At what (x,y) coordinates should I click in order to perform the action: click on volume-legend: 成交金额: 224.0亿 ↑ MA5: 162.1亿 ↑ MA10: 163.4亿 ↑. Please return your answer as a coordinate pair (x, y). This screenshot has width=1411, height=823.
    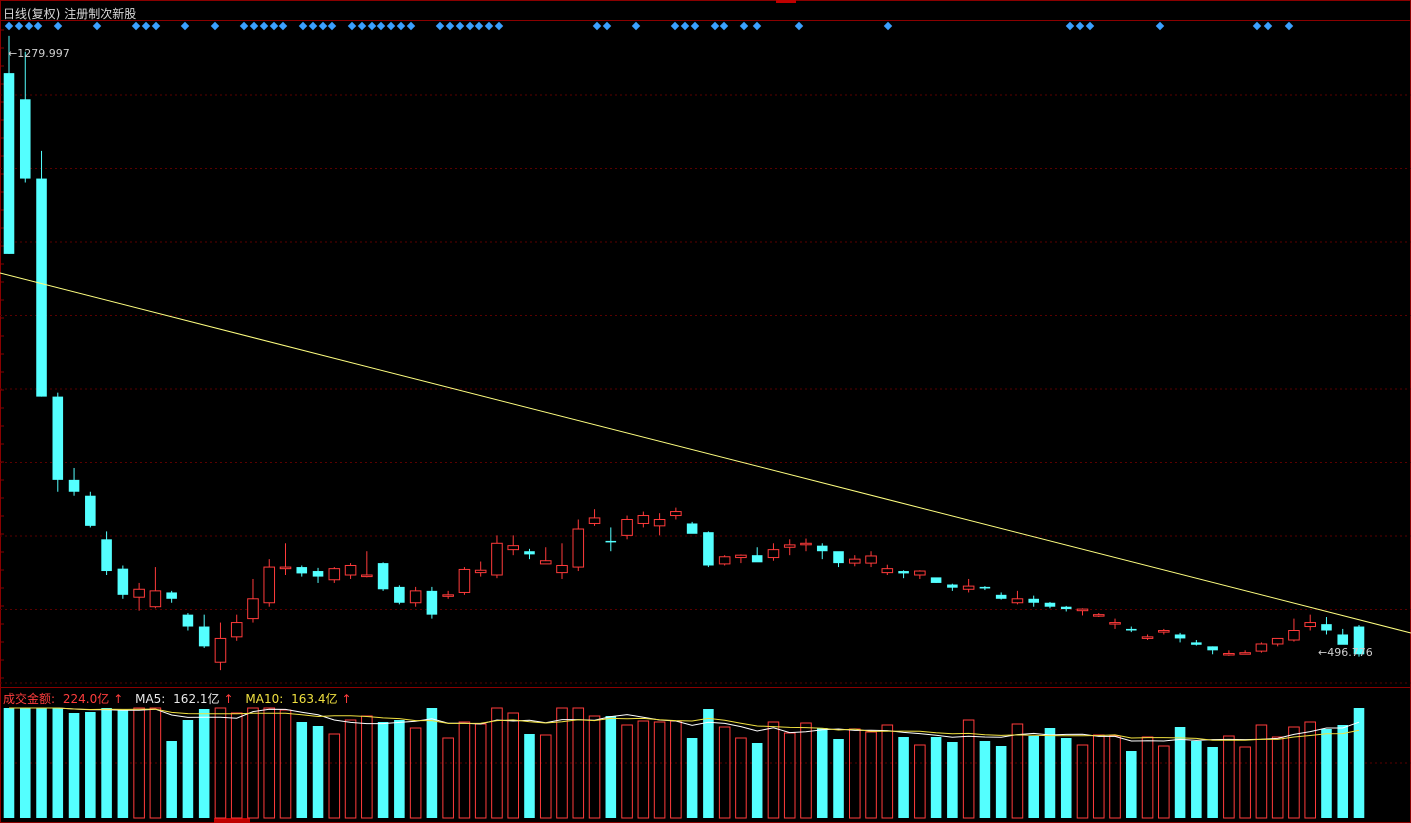
    Looking at the image, I should click on (181, 698).